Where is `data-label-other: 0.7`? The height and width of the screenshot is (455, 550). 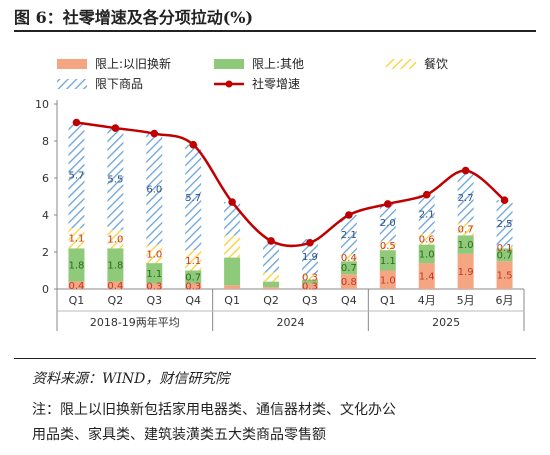 data-label-other: 0.7 is located at coordinates (193, 277).